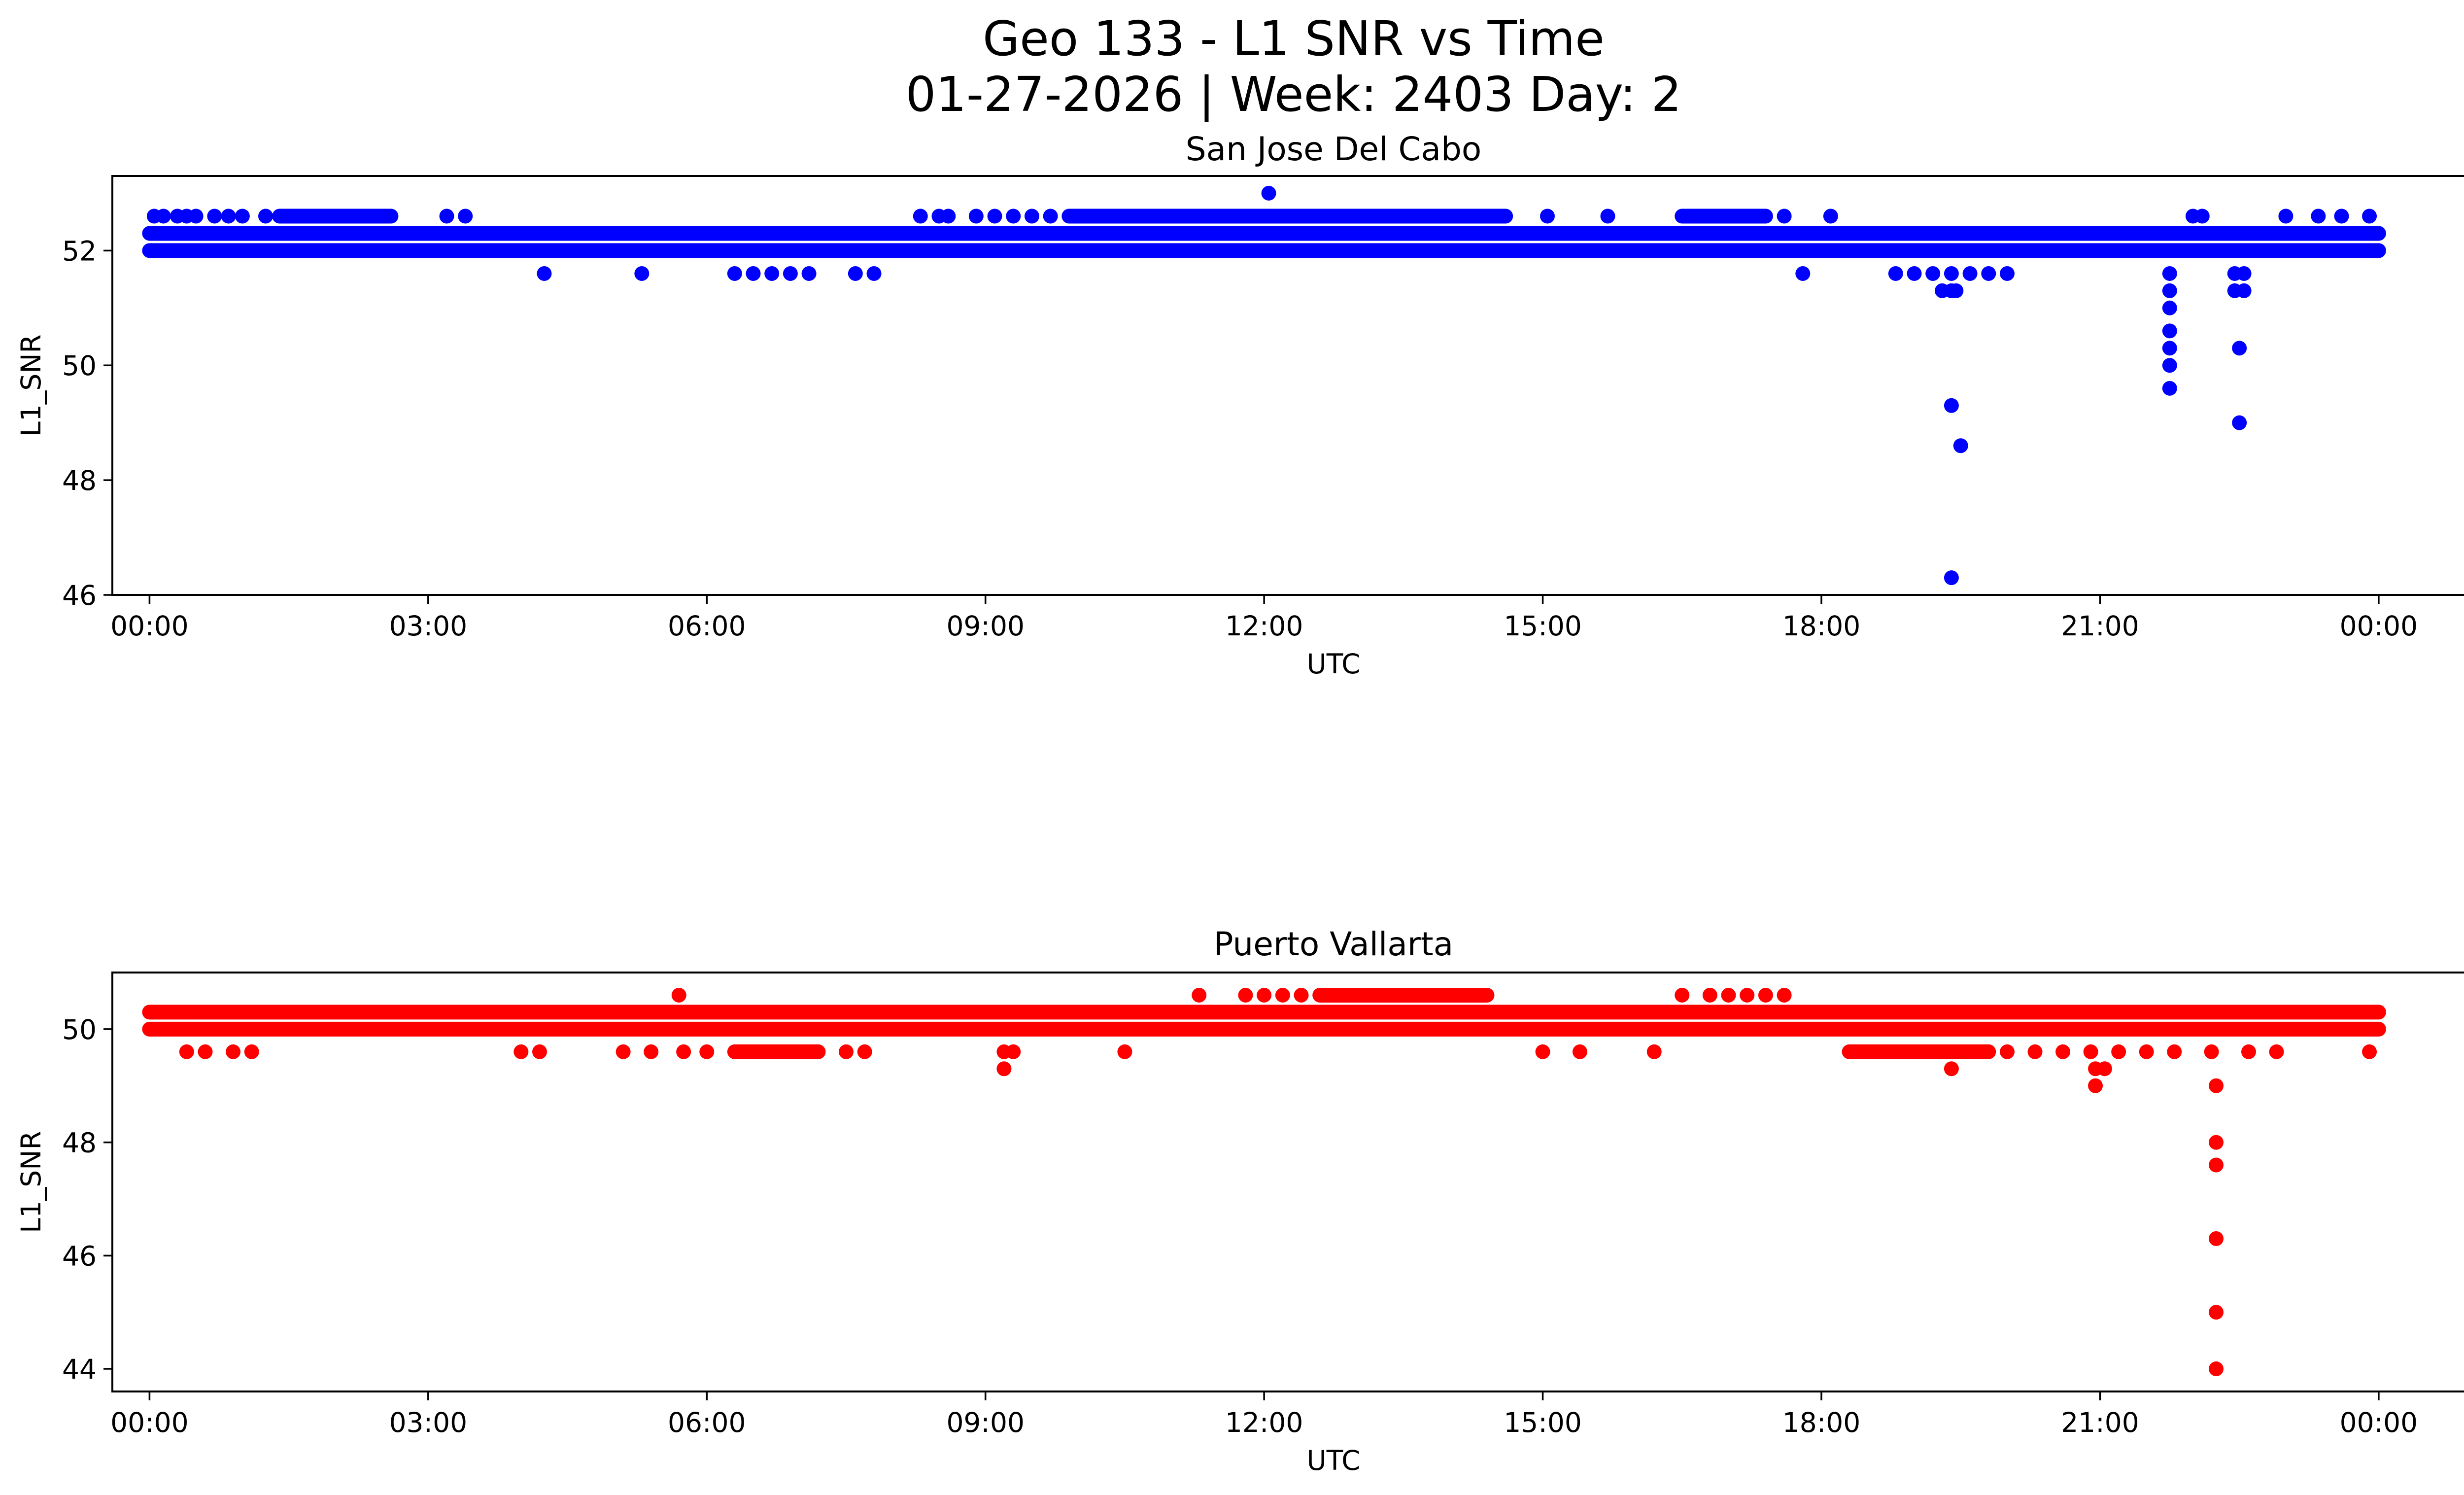 The width and height of the screenshot is (2464, 1495). What do you see at coordinates (1333, 1460) in the screenshot?
I see `x-axis-label: UTC` at bounding box center [1333, 1460].